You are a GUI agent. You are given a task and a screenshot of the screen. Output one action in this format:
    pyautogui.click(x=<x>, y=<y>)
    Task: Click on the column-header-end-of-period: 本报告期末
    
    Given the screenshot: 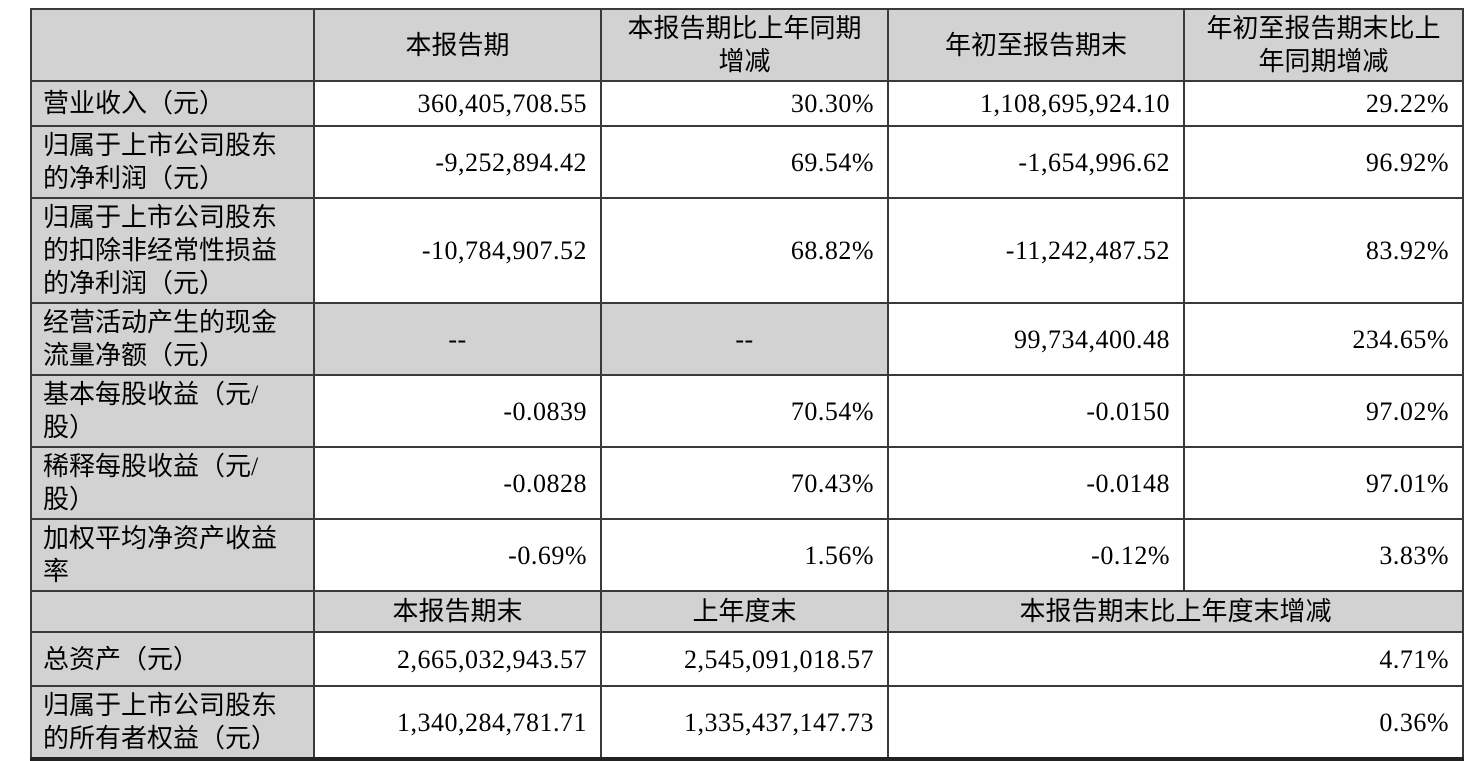 What is the action you would take?
    pyautogui.click(x=457, y=612)
    